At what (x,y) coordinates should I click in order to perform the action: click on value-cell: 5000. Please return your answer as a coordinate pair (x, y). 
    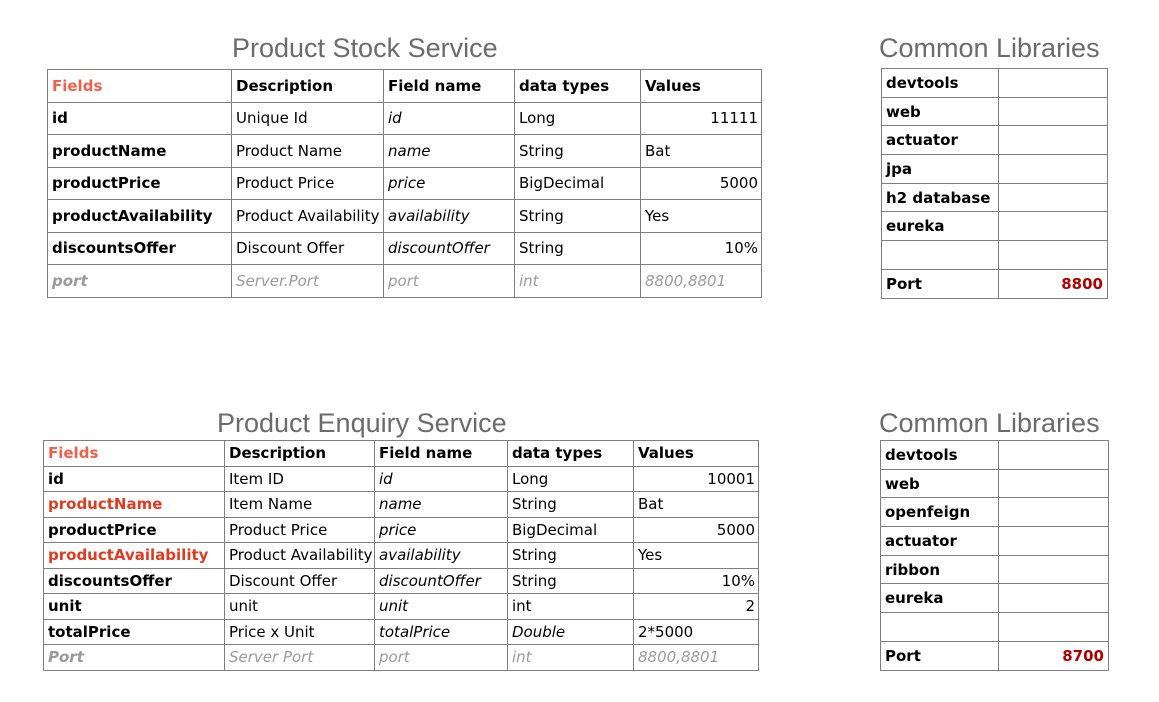
    Looking at the image, I should click on (701, 183).